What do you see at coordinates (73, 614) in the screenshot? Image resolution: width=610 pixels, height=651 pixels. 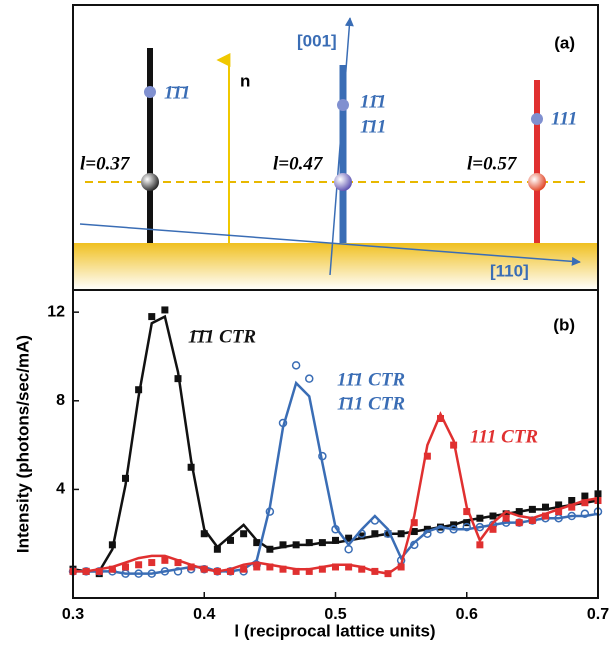 I see `x-tick-label: 0.3` at bounding box center [73, 614].